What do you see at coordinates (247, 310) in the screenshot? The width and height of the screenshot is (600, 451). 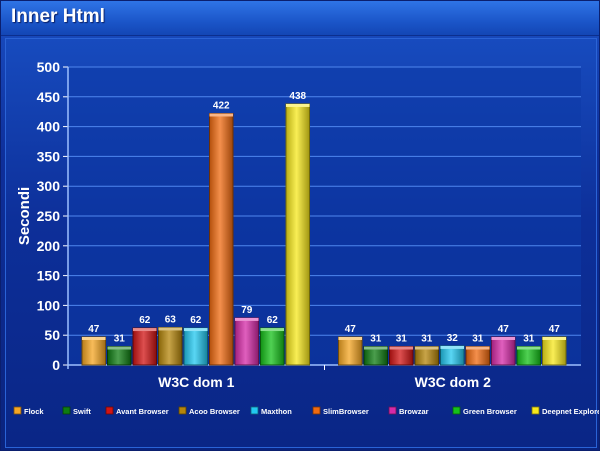 I see `data-label: 79` at bounding box center [247, 310].